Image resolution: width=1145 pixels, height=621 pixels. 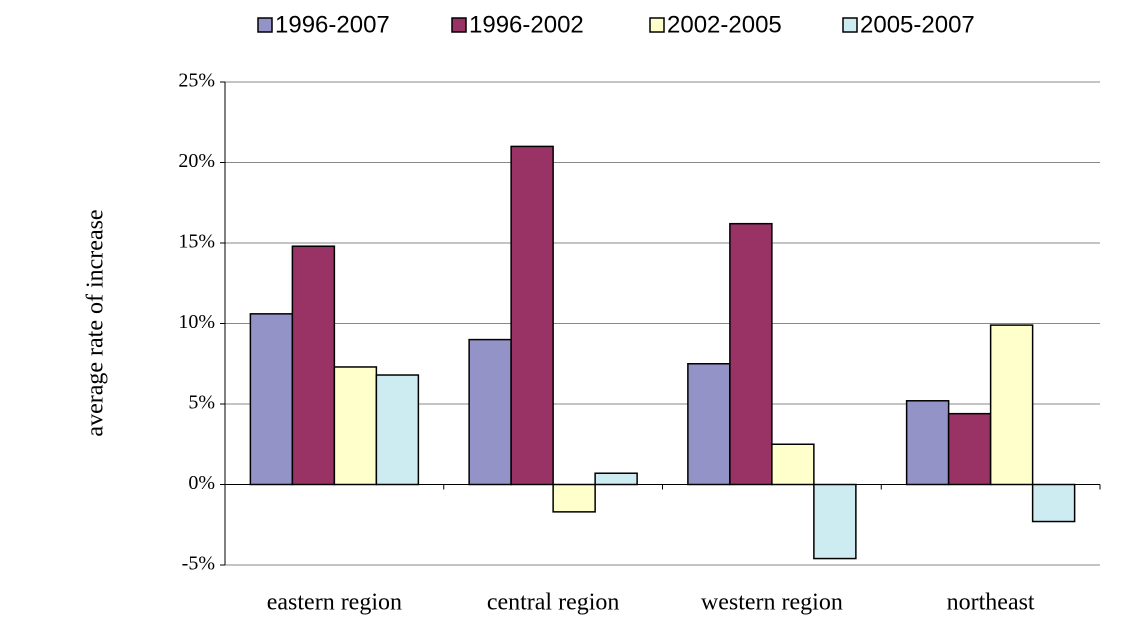 I want to click on y-axis-label: average rate of increase, so click(x=96, y=322).